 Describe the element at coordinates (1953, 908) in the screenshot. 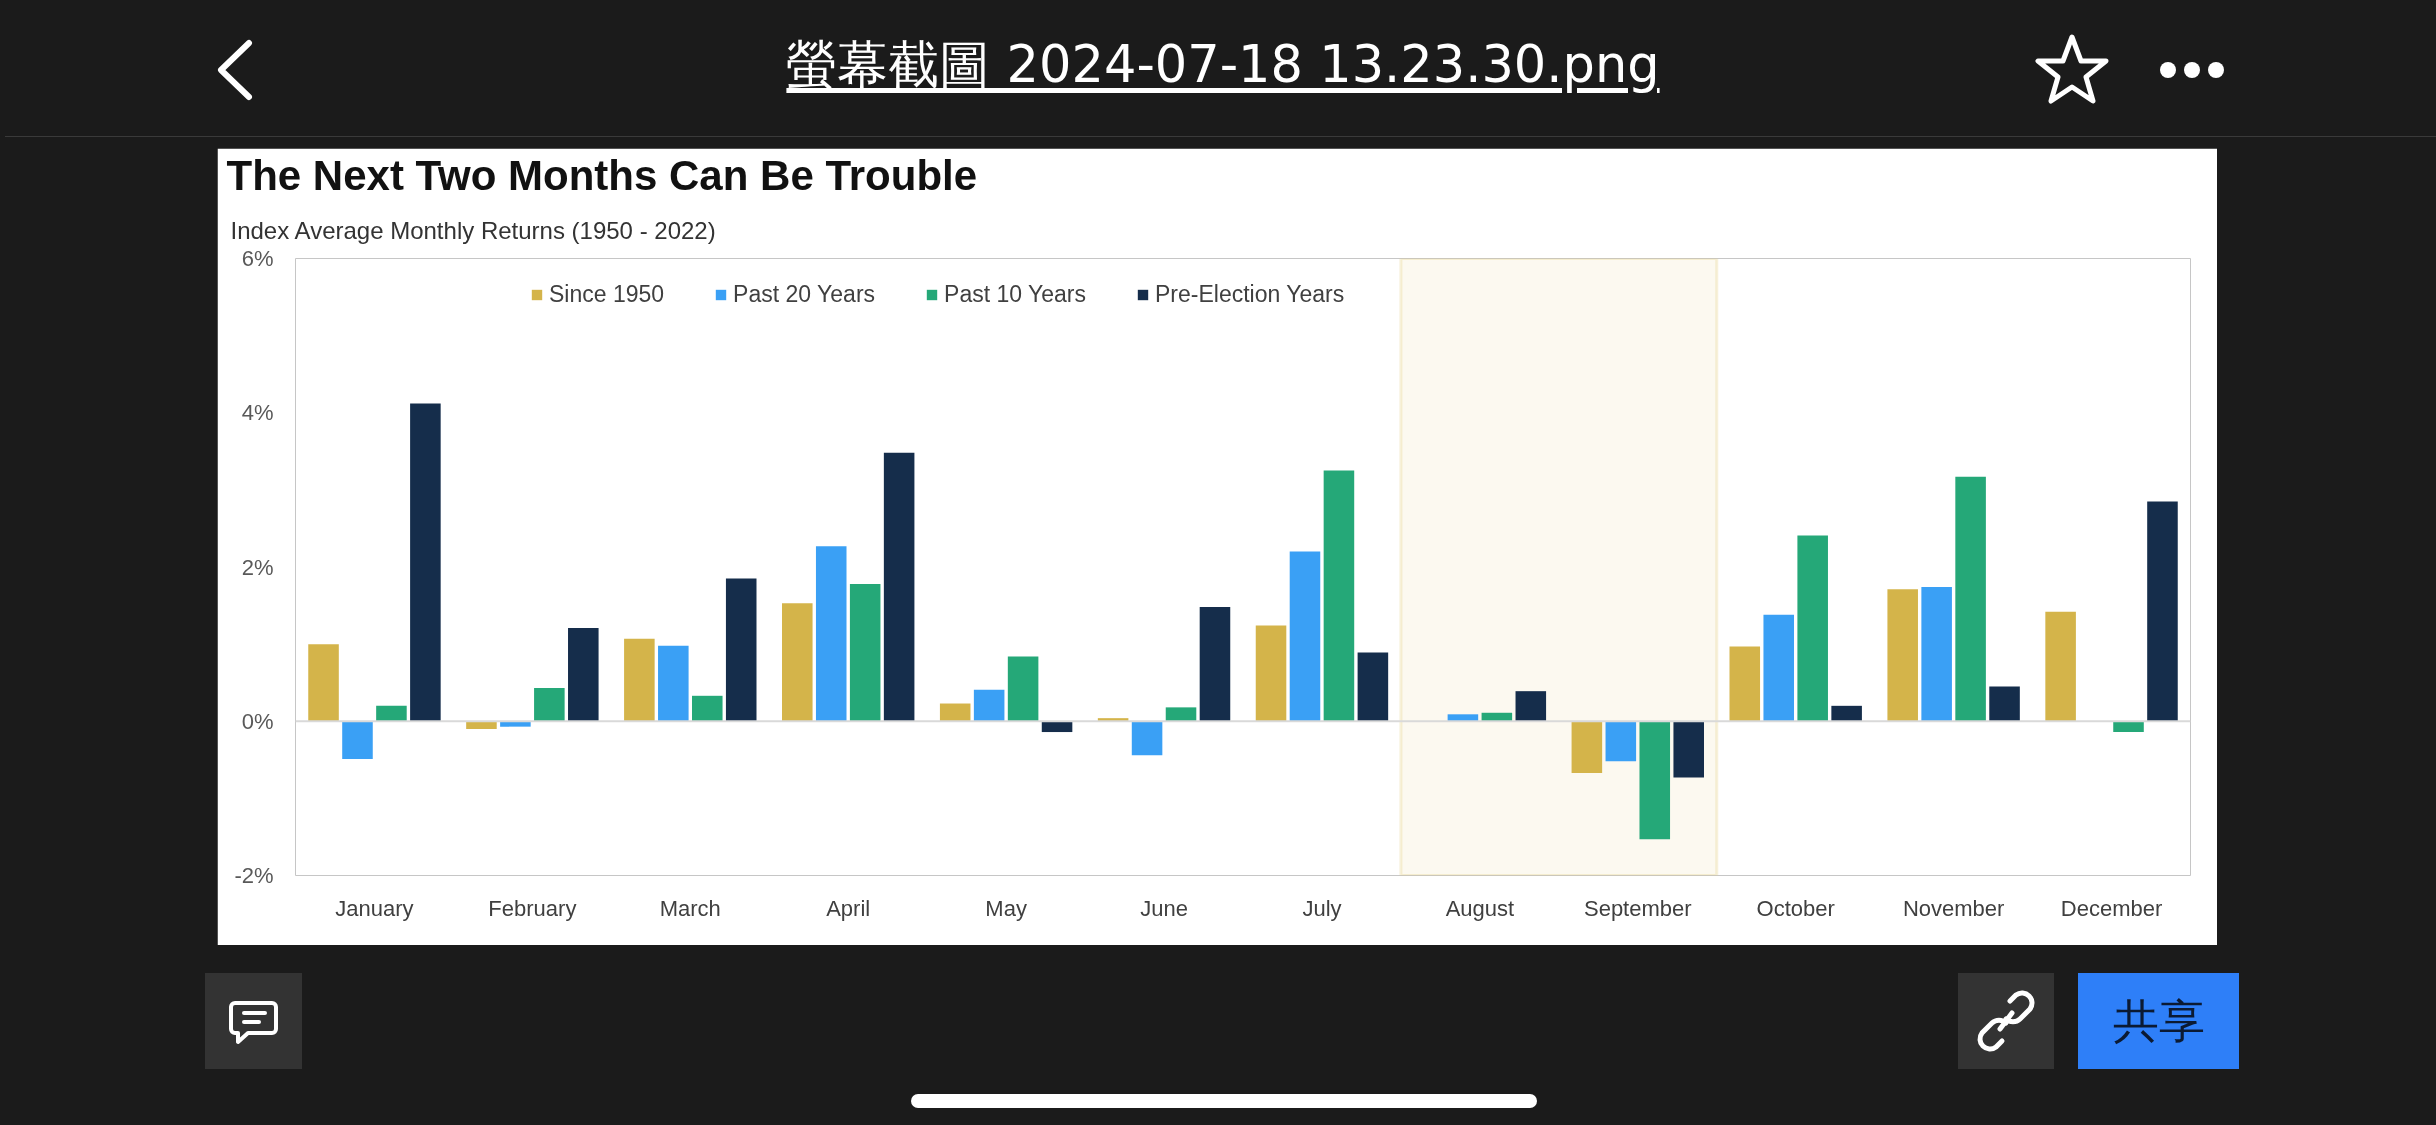

I see `x-tick-label: November` at that location.